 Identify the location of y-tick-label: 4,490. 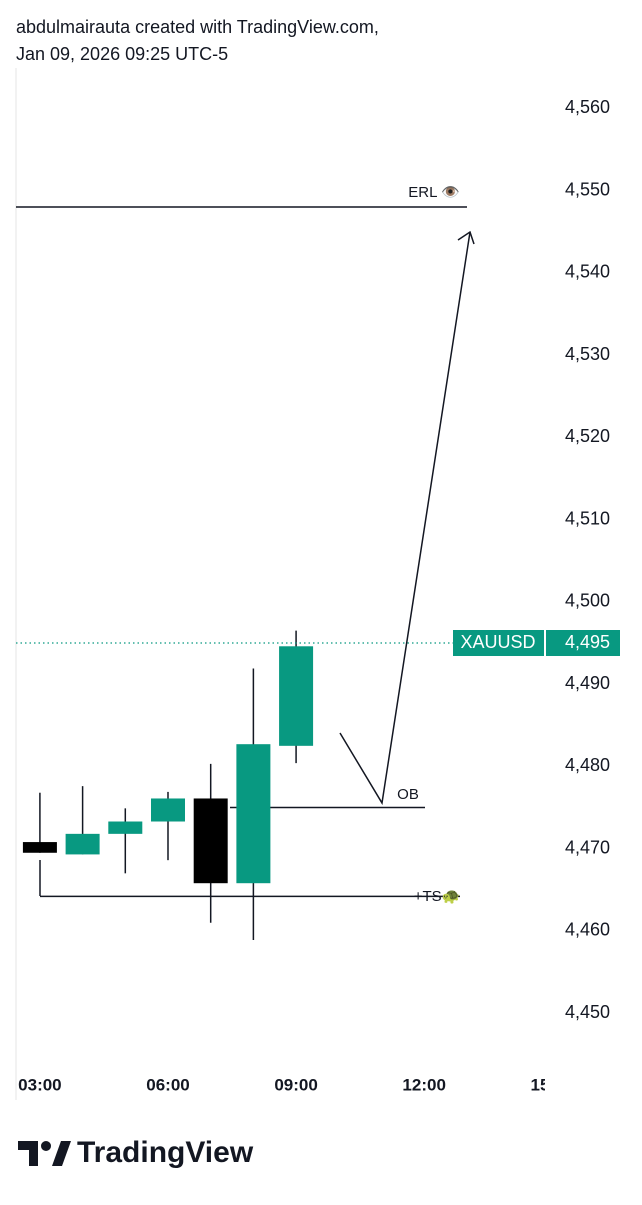
(587, 683).